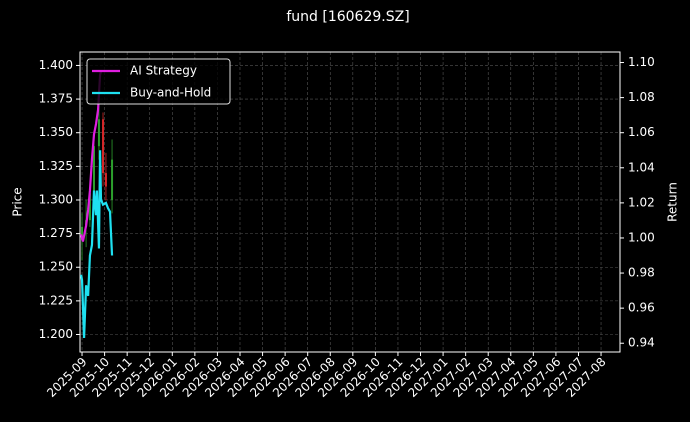 The height and width of the screenshot is (422, 690). I want to click on chart-title: fund [160629.SZ], so click(347, 17).